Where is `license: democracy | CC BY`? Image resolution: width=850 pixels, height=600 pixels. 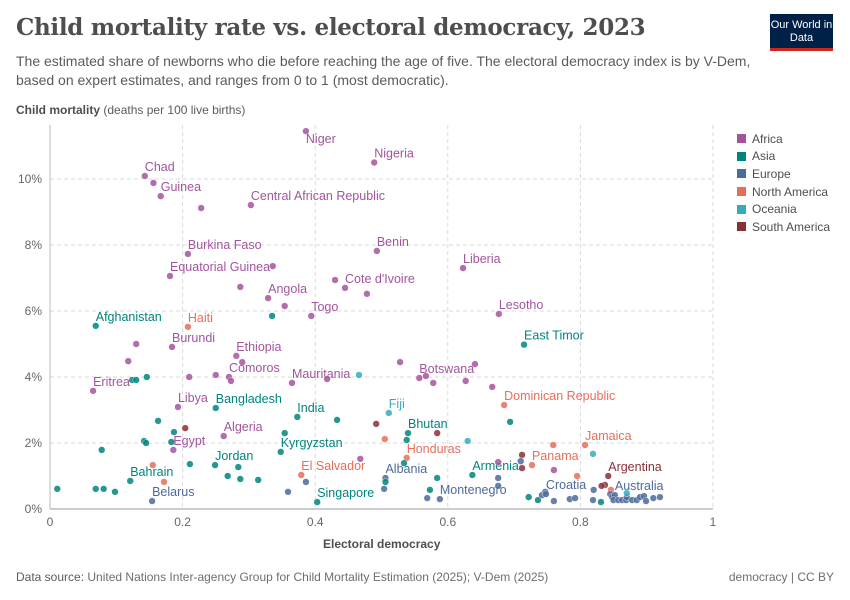
license: democracy | CC BY is located at coordinates (781, 577).